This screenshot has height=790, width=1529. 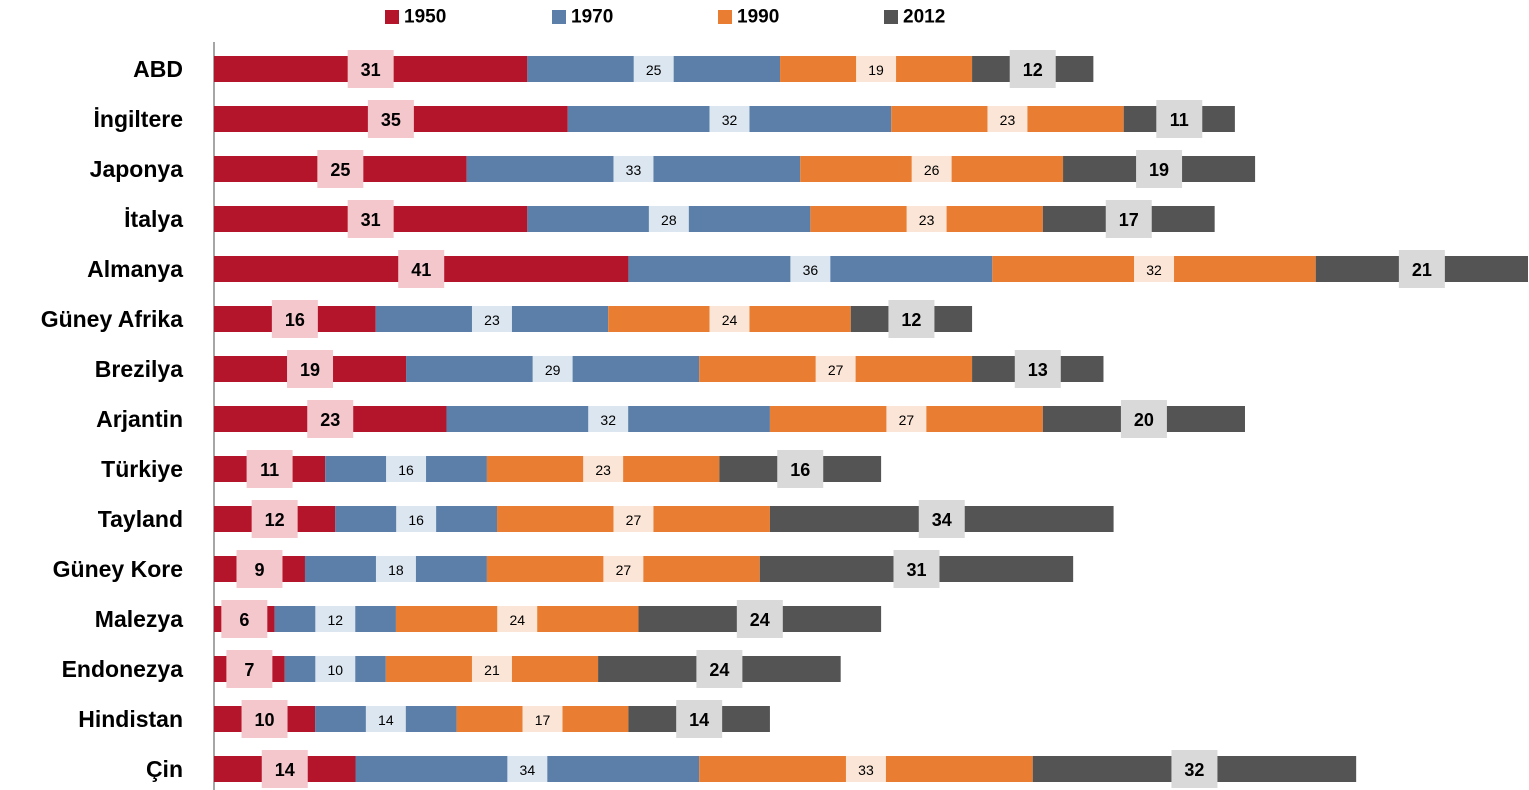 I want to click on value-label: 18, so click(x=396, y=570).